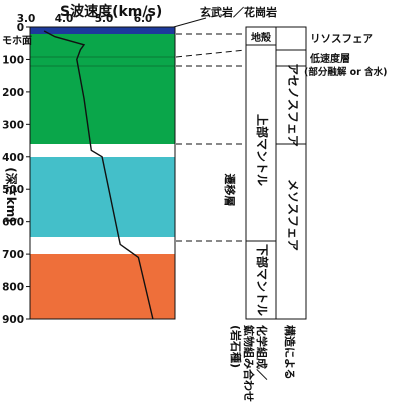 This screenshot has height=407, width=400. Describe the element at coordinates (13, 93) in the screenshot. I see `y-tick-label: 200` at that location.